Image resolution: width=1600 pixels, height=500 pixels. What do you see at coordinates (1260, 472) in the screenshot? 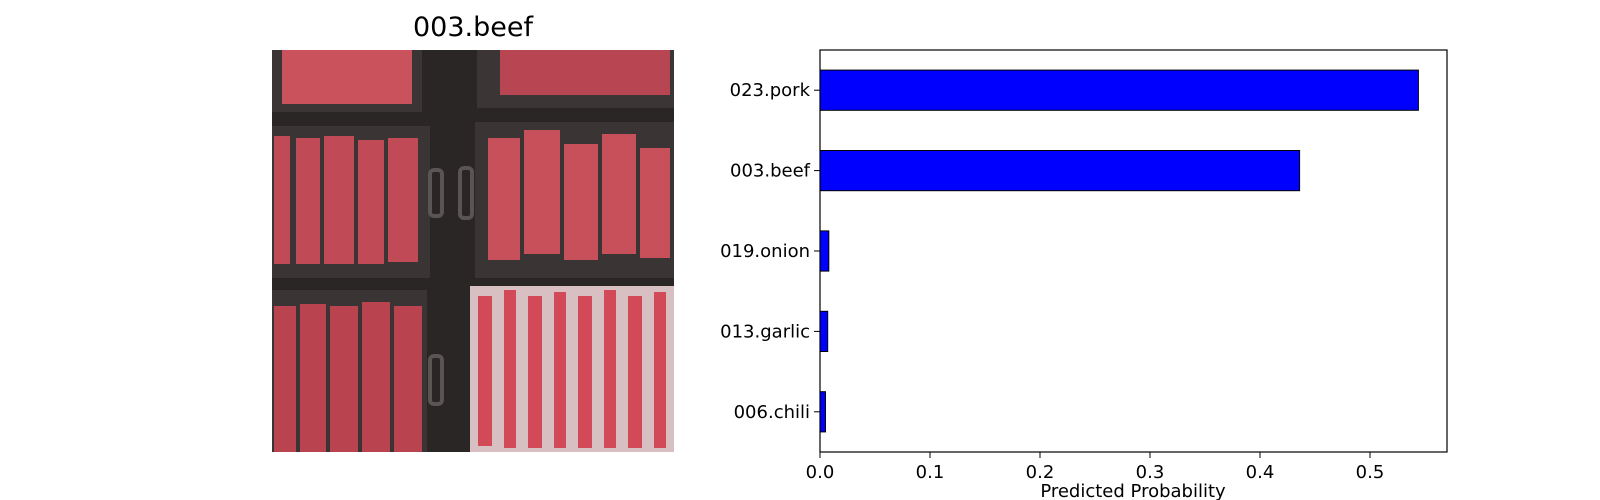
I see `x-tick-label: 0.4` at bounding box center [1260, 472].